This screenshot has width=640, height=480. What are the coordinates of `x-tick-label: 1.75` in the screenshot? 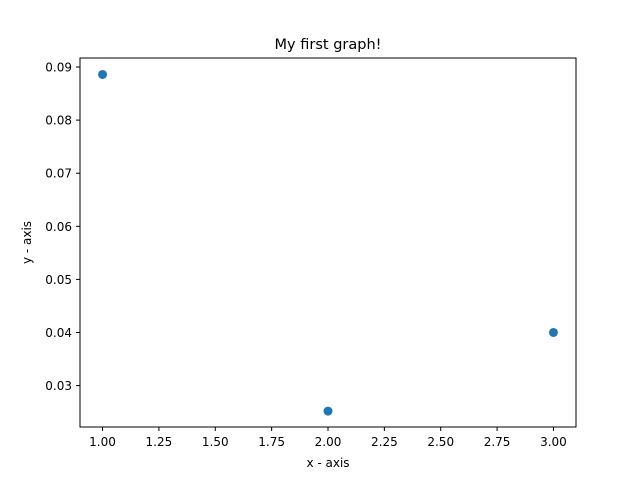 It's located at (271, 442).